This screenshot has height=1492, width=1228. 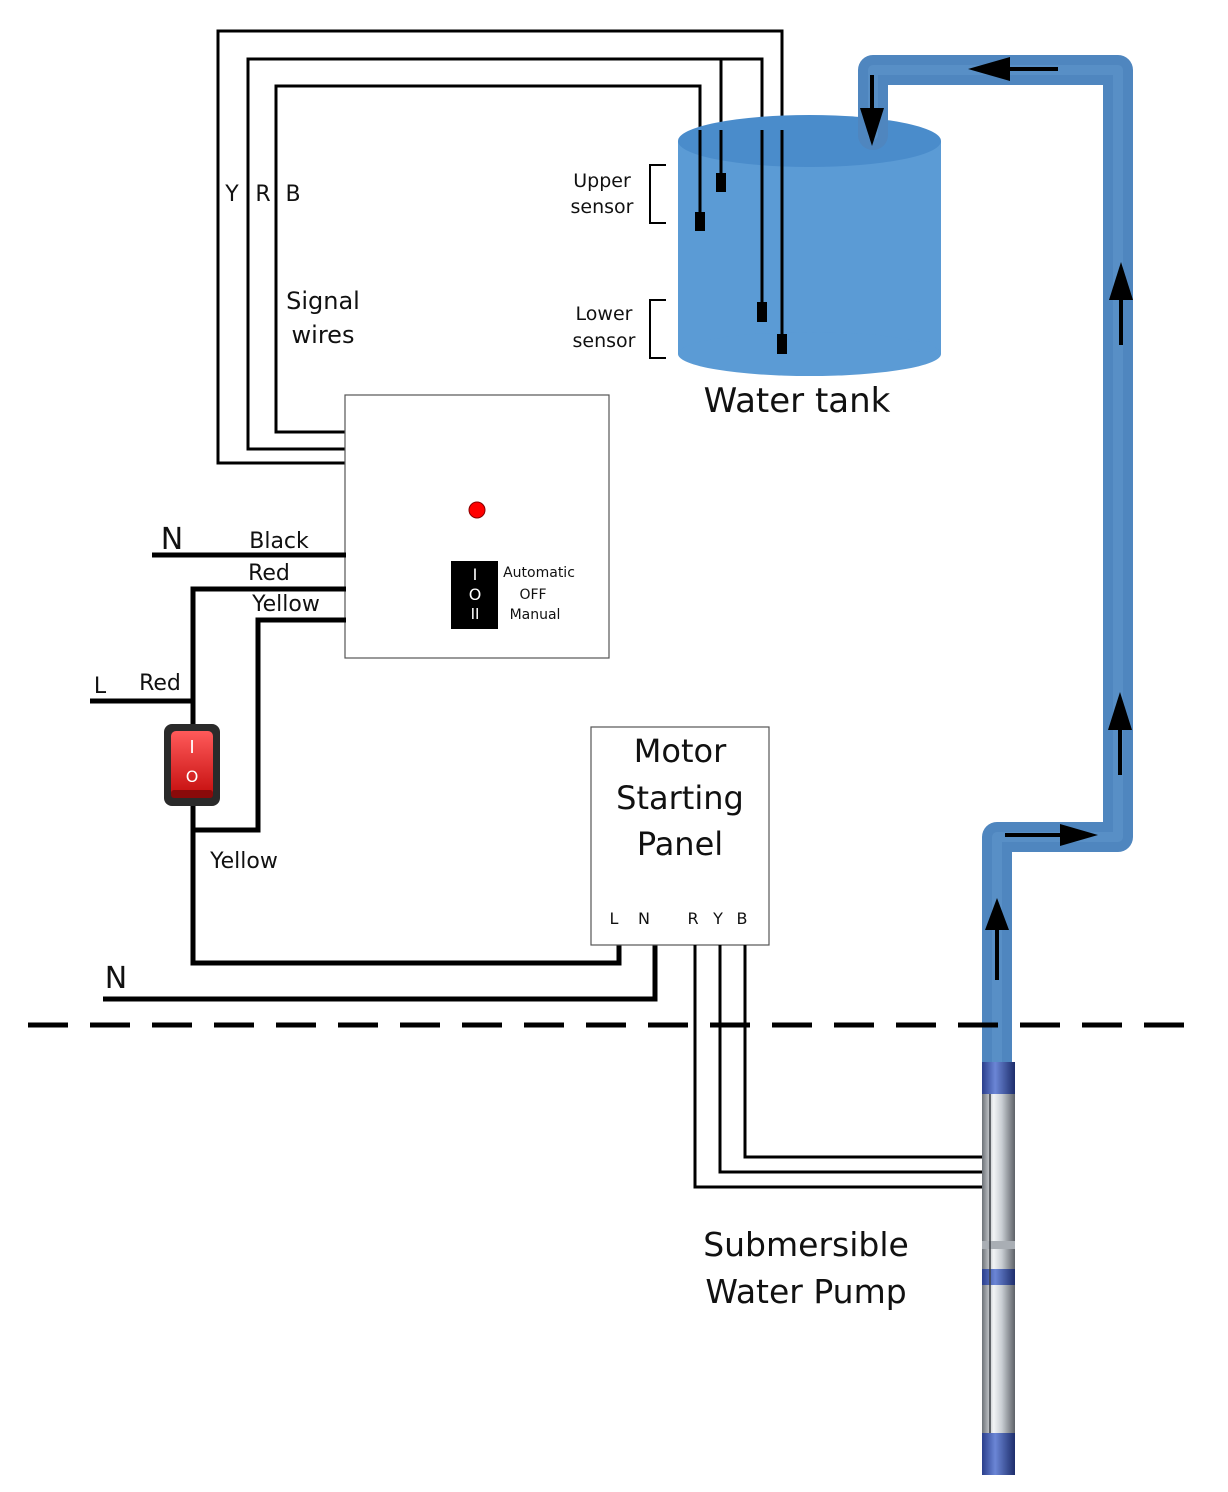 What do you see at coordinates (262, 194) in the screenshot?
I see `signal-letter-r: R` at bounding box center [262, 194].